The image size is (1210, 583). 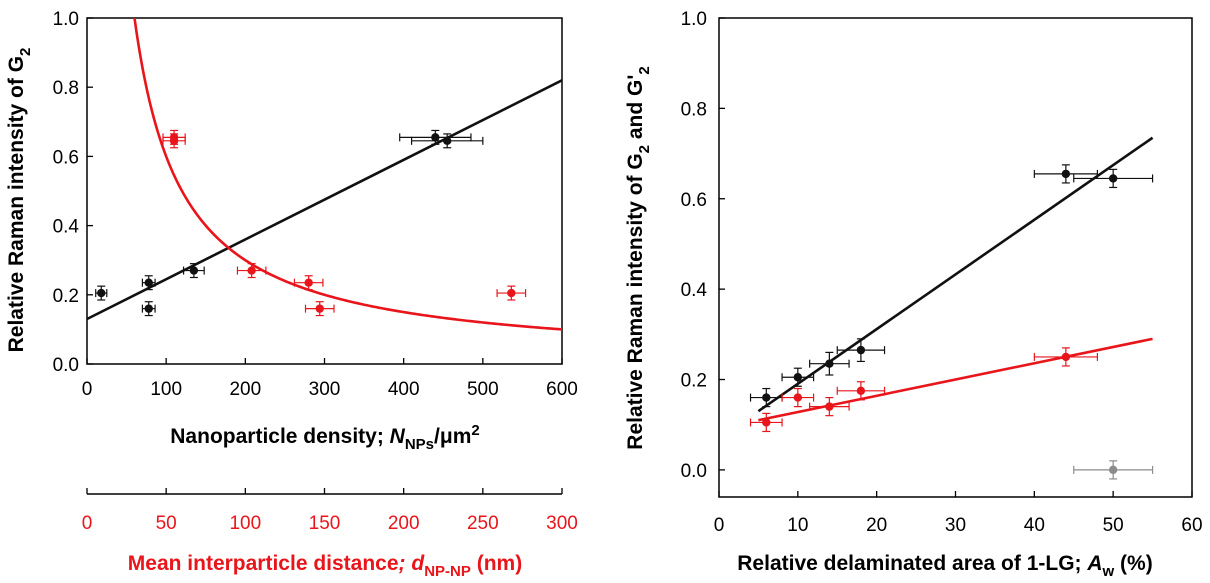 What do you see at coordinates (404, 389) in the screenshot?
I see `x-tick-label: 400` at bounding box center [404, 389].